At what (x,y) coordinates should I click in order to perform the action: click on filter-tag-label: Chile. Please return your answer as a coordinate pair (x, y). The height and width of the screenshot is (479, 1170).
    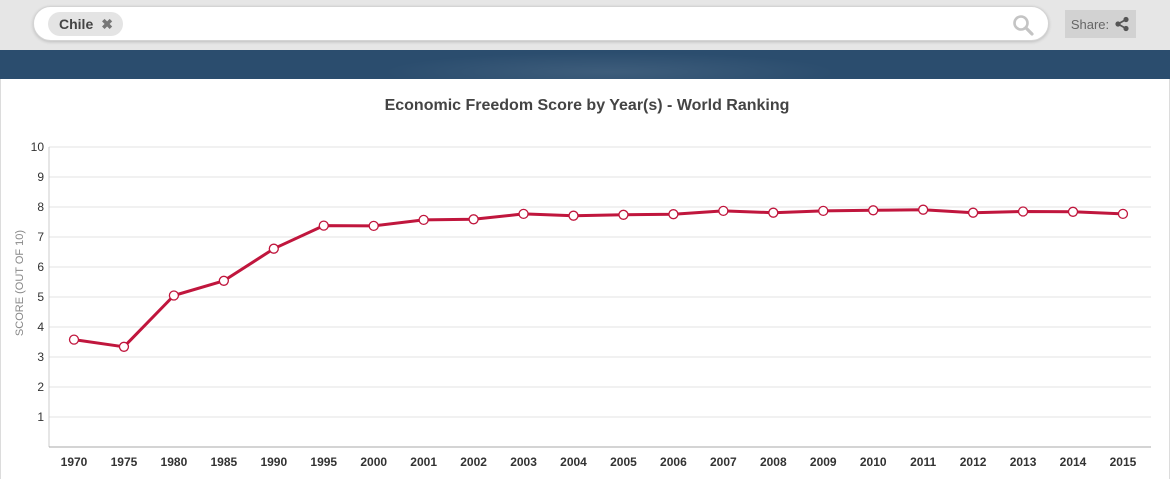
    Looking at the image, I should click on (76, 24).